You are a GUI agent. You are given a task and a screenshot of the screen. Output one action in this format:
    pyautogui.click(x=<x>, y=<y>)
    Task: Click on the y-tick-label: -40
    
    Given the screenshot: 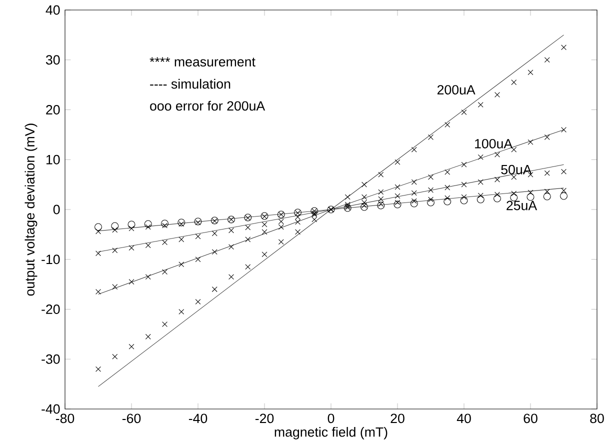 What is the action you would take?
    pyautogui.click(x=51, y=409)
    